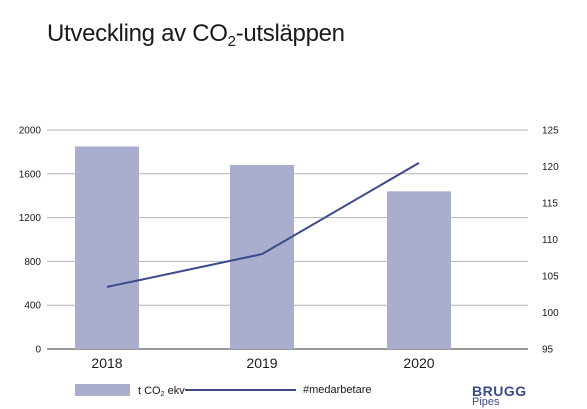 This screenshot has height=409, width=587. I want to click on right-tick-label: 100, so click(550, 313).